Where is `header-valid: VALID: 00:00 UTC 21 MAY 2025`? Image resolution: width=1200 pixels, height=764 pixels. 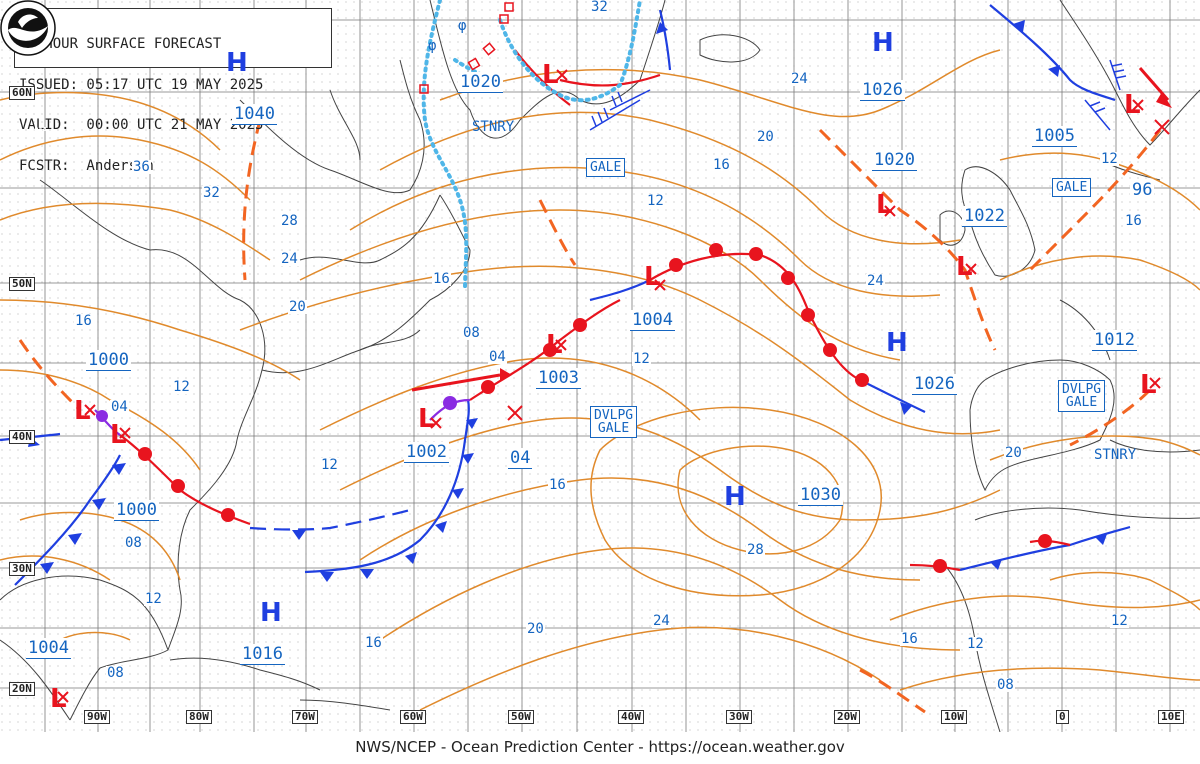 header-valid: VALID: 00:00 UTC 21 MAY 2025 is located at coordinates (141, 125).